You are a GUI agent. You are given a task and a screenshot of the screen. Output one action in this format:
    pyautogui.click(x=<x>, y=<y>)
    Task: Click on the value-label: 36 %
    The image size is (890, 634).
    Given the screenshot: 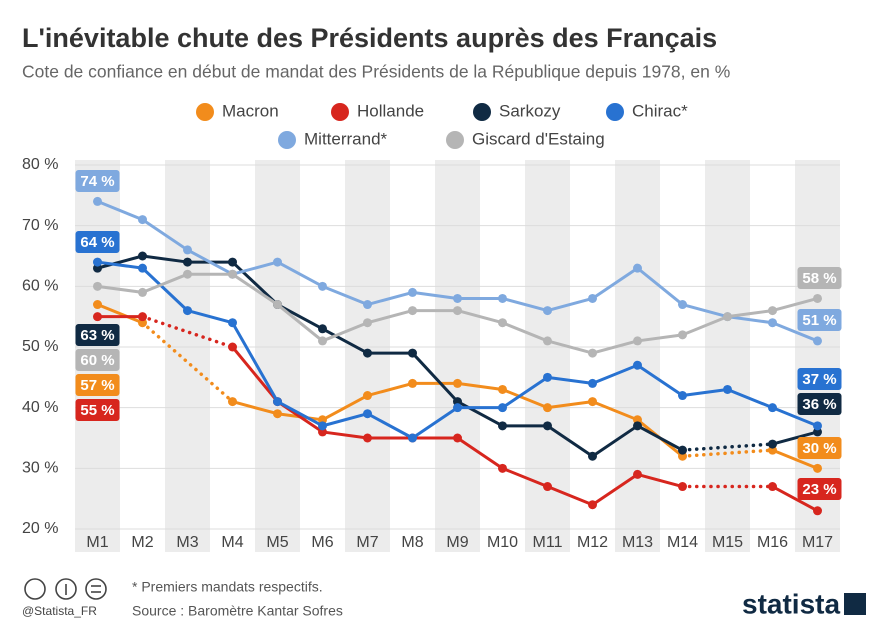 What is the action you would take?
    pyautogui.click(x=819, y=404)
    